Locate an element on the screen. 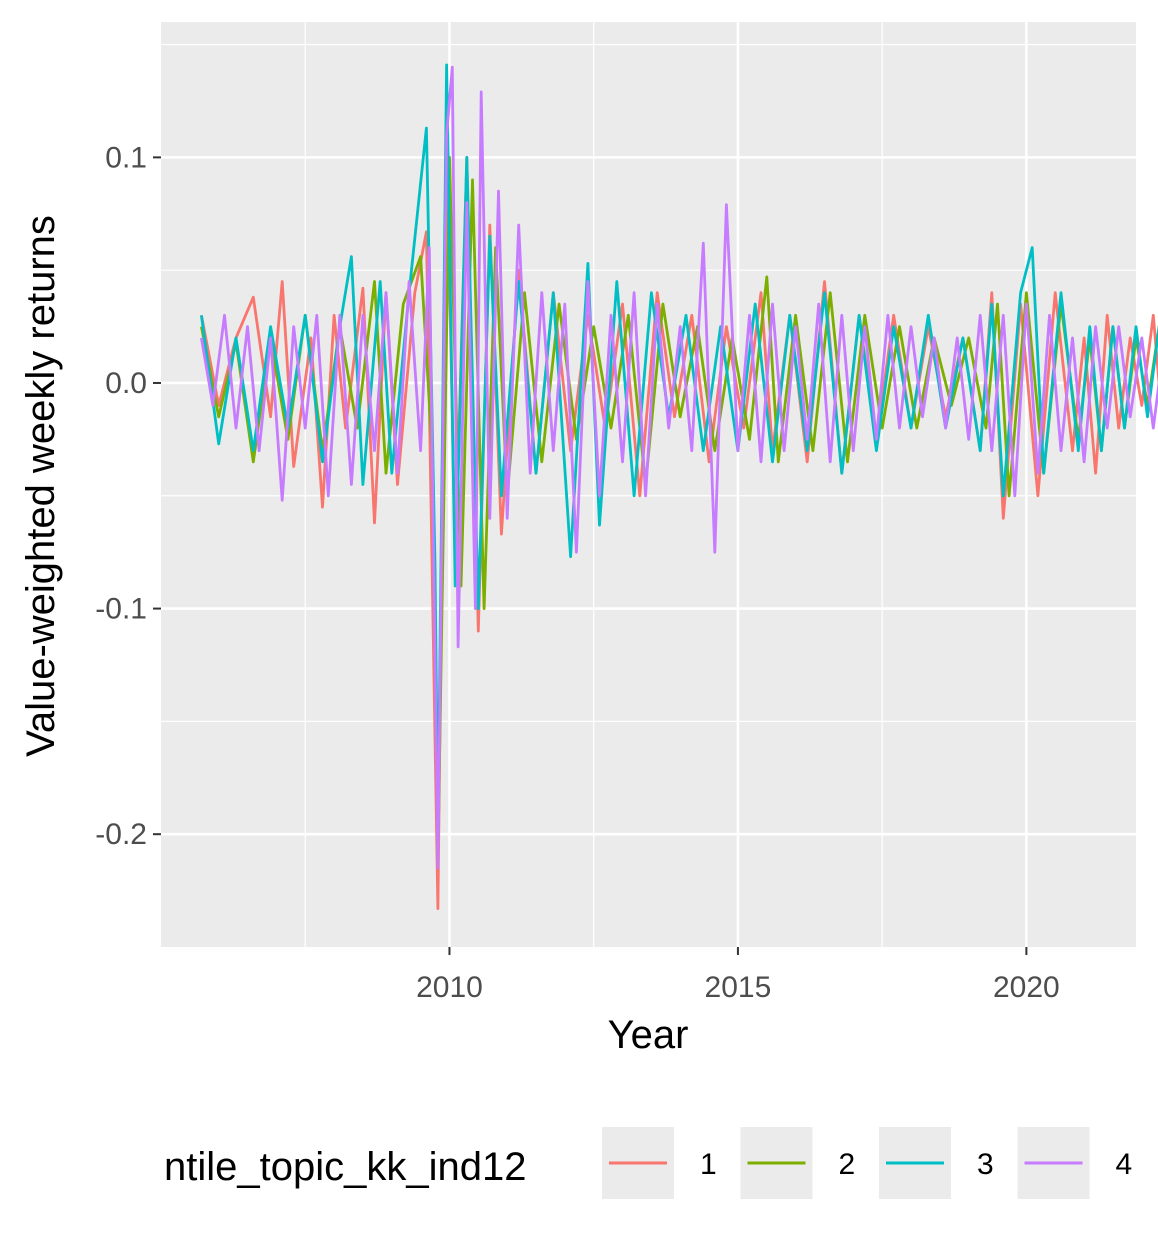 This screenshot has height=1245, width=1158. legend-title: ntile_topic_kk_ind12 is located at coordinates (345, 1167).